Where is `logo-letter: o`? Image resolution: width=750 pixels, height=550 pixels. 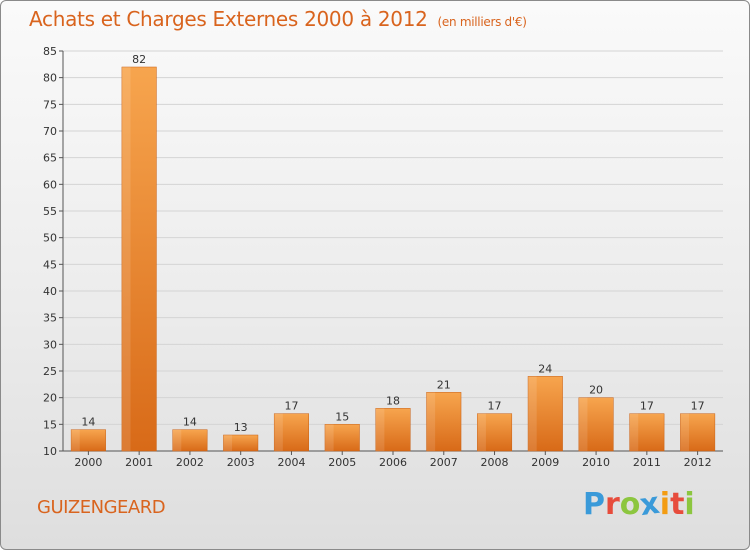
logo-letter: o is located at coordinates (630, 504).